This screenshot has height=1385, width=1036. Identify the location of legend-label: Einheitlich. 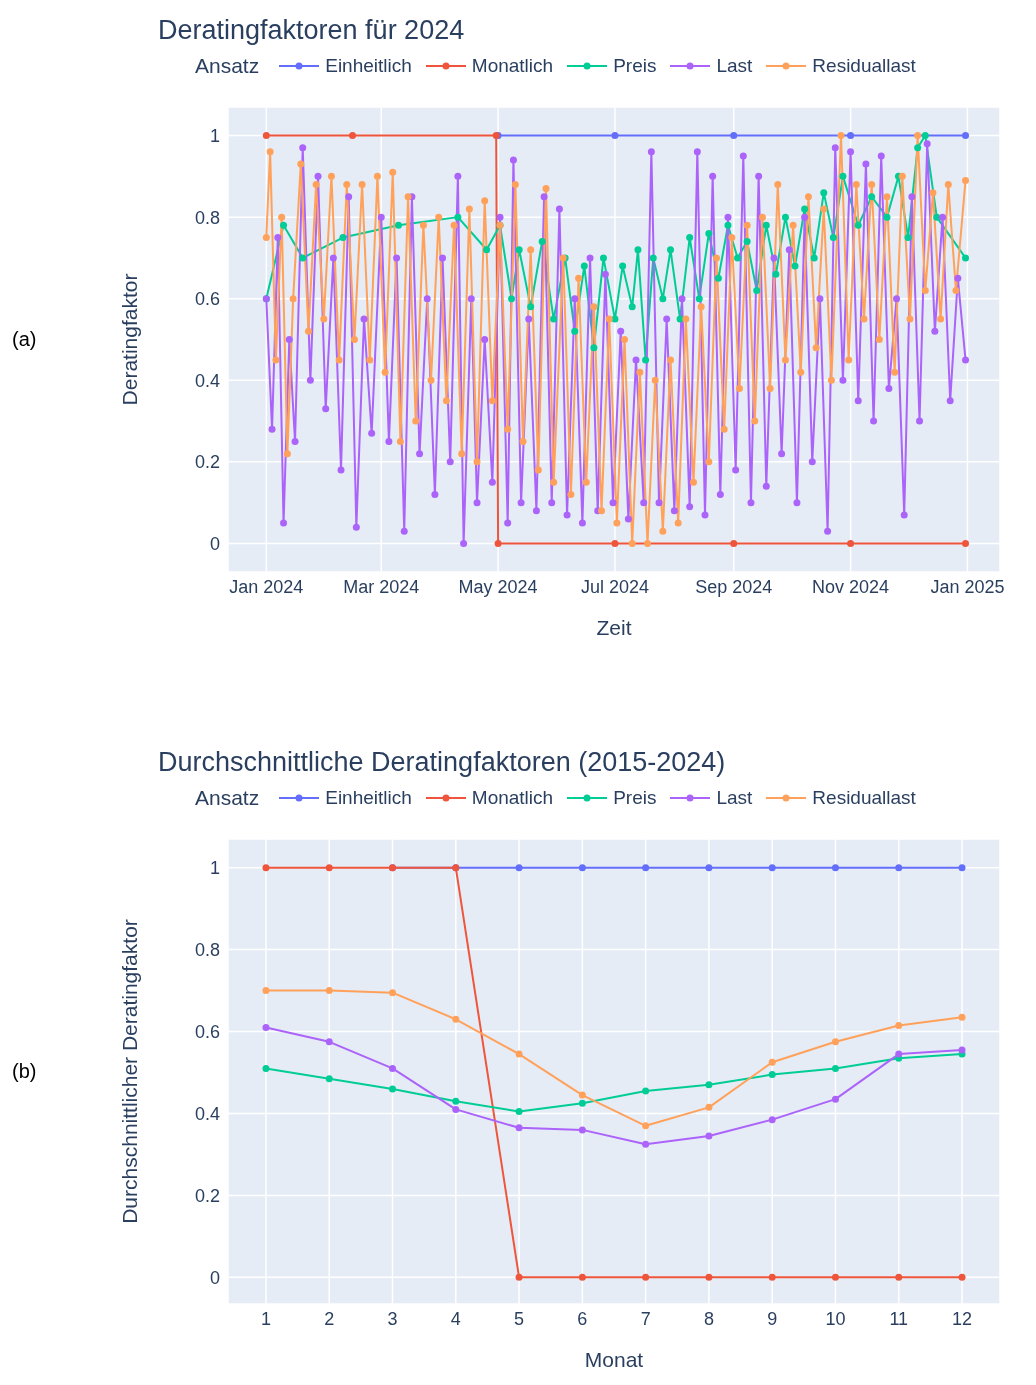
(368, 66).